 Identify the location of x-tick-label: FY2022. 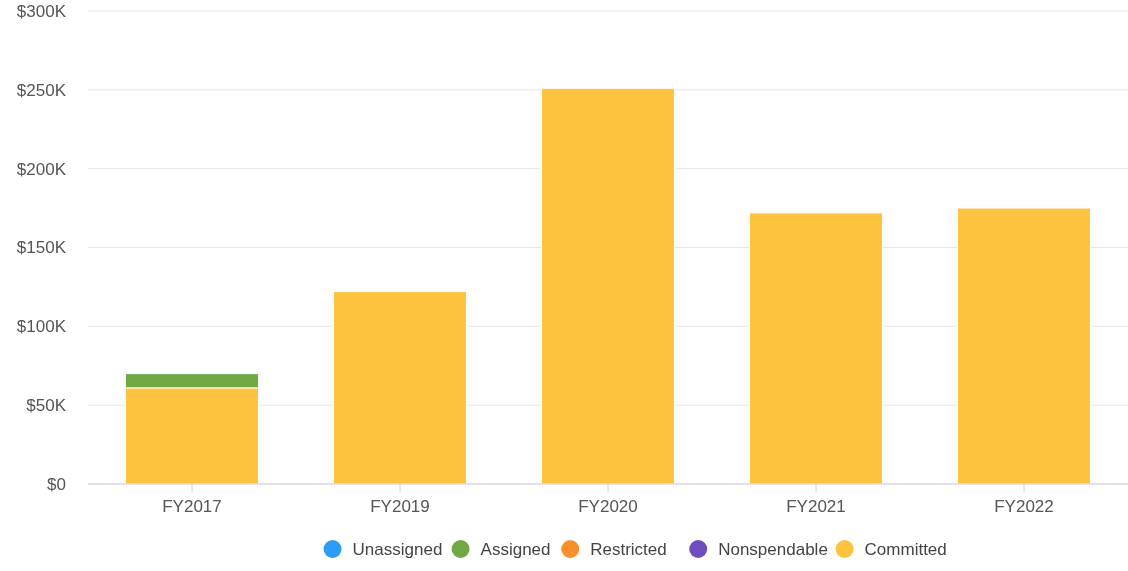
(1024, 506).